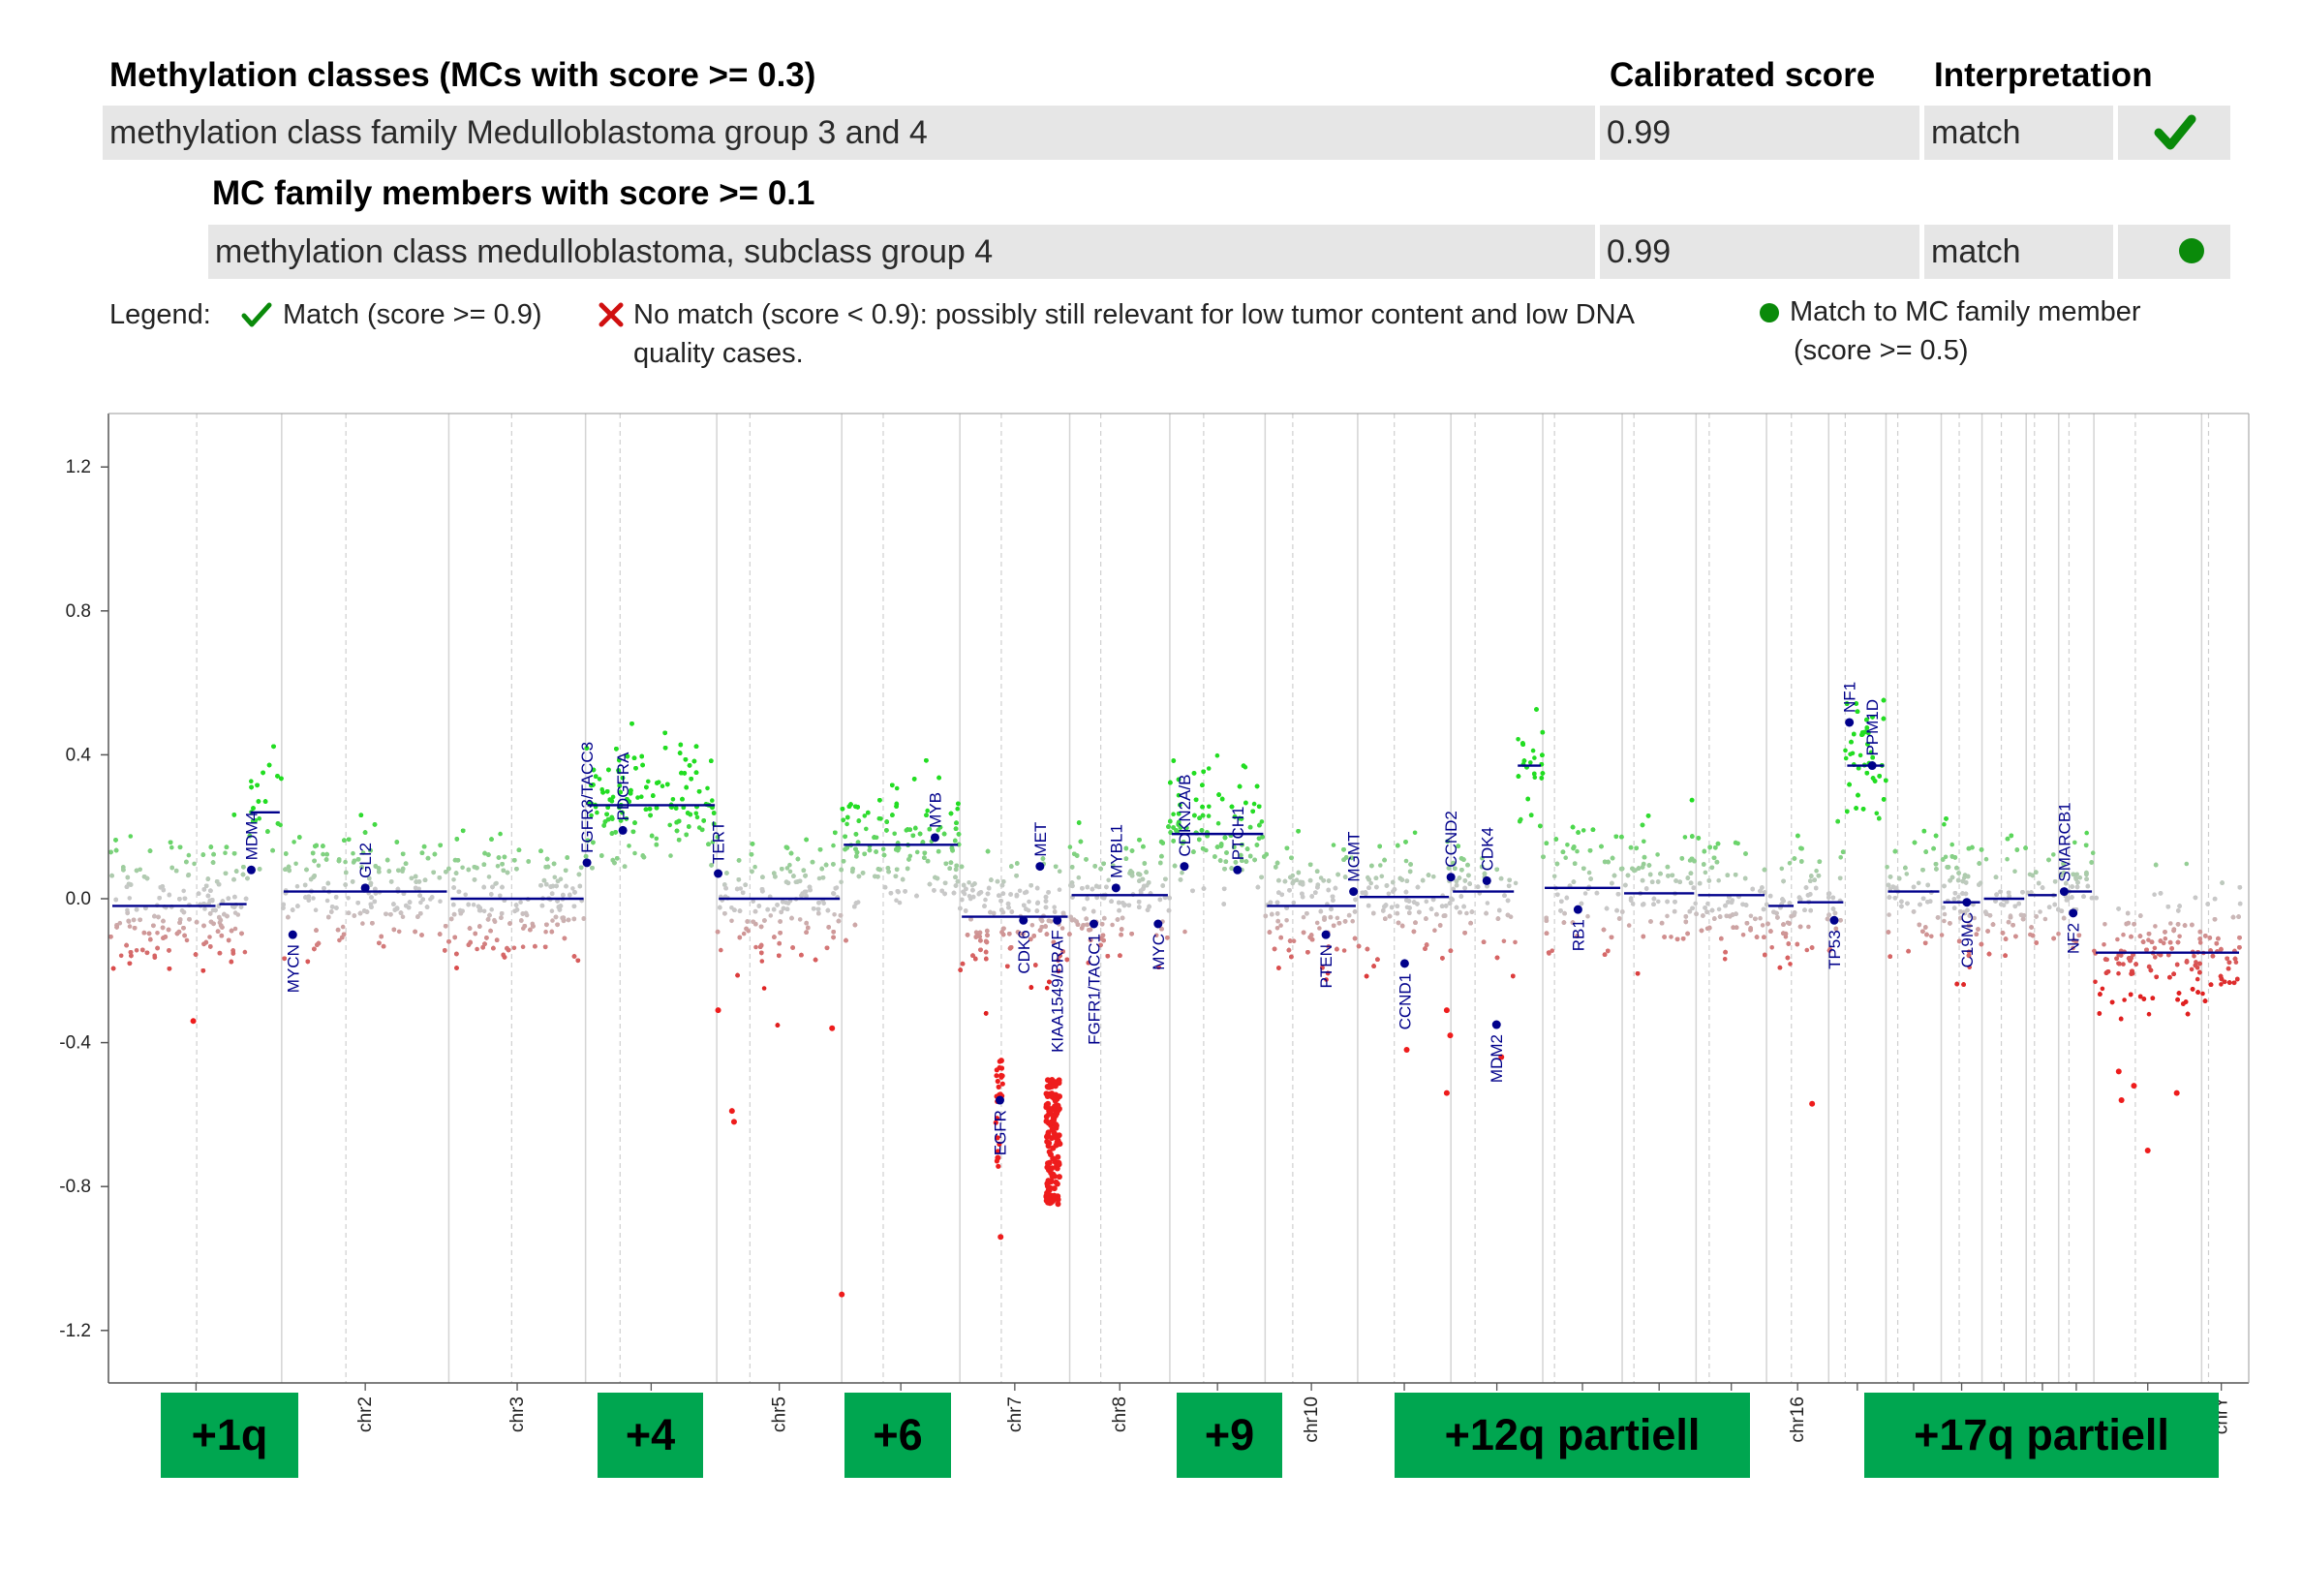 This screenshot has width=2302, height=1596. Describe the element at coordinates (2018, 252) in the screenshot. I see `member-class-interpretation: match` at that location.